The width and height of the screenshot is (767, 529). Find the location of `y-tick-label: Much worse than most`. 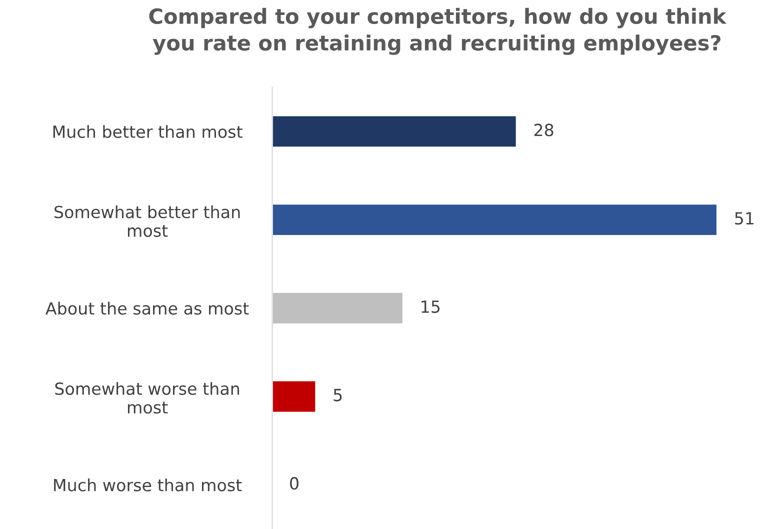

y-tick-label: Much worse than most is located at coordinates (148, 485).